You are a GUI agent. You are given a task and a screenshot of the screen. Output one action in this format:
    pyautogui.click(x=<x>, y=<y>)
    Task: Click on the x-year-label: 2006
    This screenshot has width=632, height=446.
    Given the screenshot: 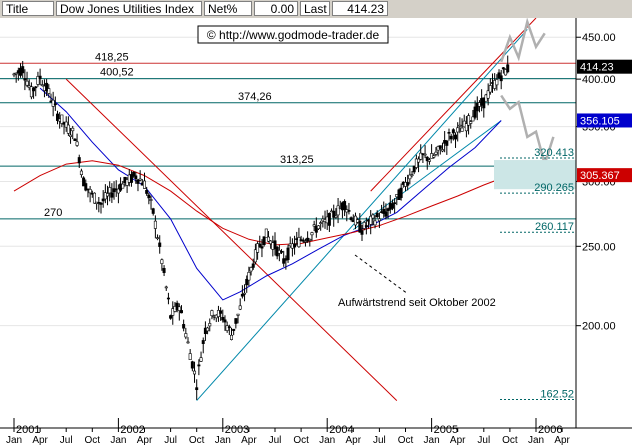 What is the action you would take?
    pyautogui.click(x=550, y=430)
    